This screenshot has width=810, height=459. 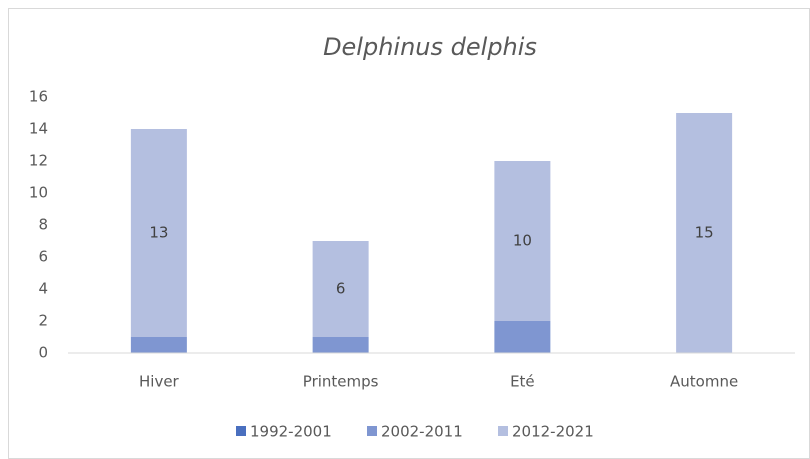 I want to click on data-label: 15, so click(x=704, y=233).